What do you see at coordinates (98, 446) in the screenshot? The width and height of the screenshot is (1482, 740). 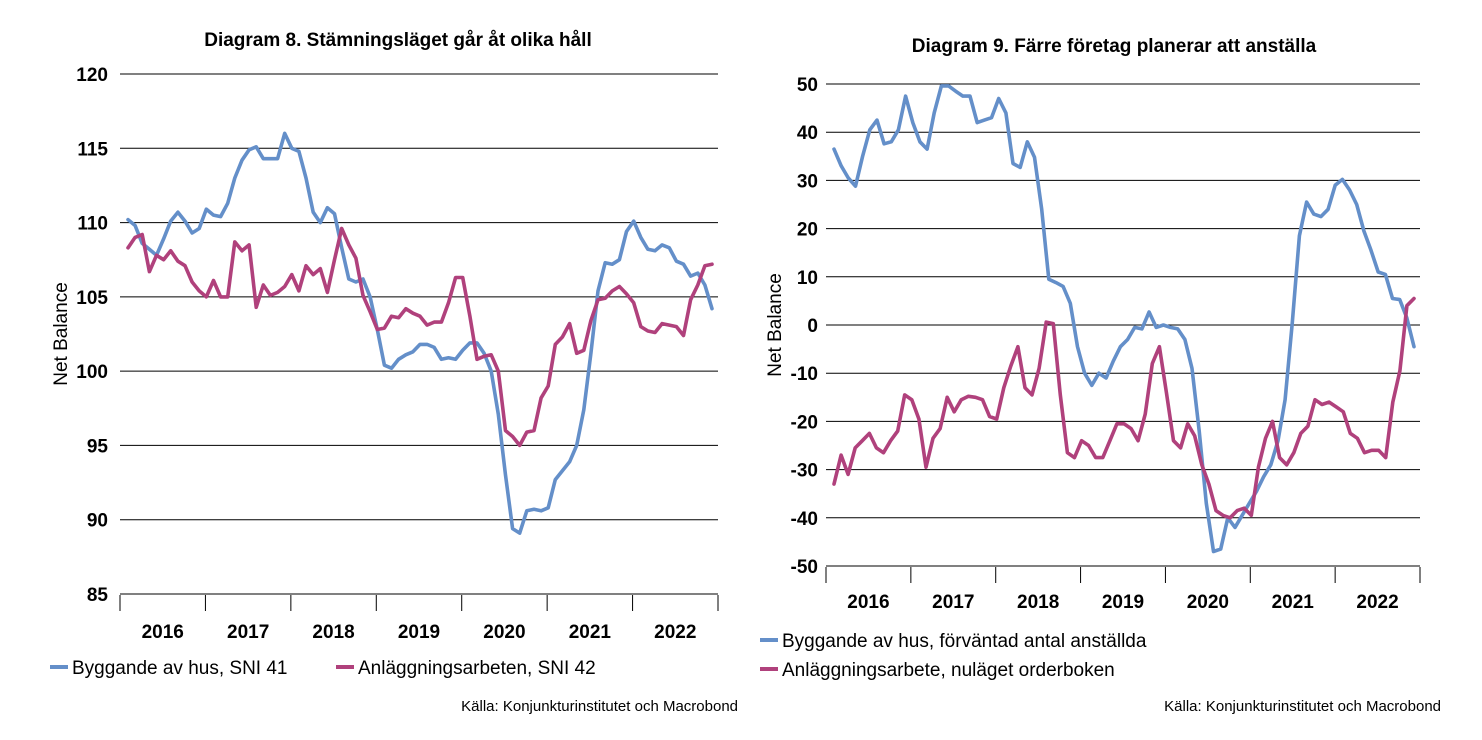 I see `y-tick-label: 95` at bounding box center [98, 446].